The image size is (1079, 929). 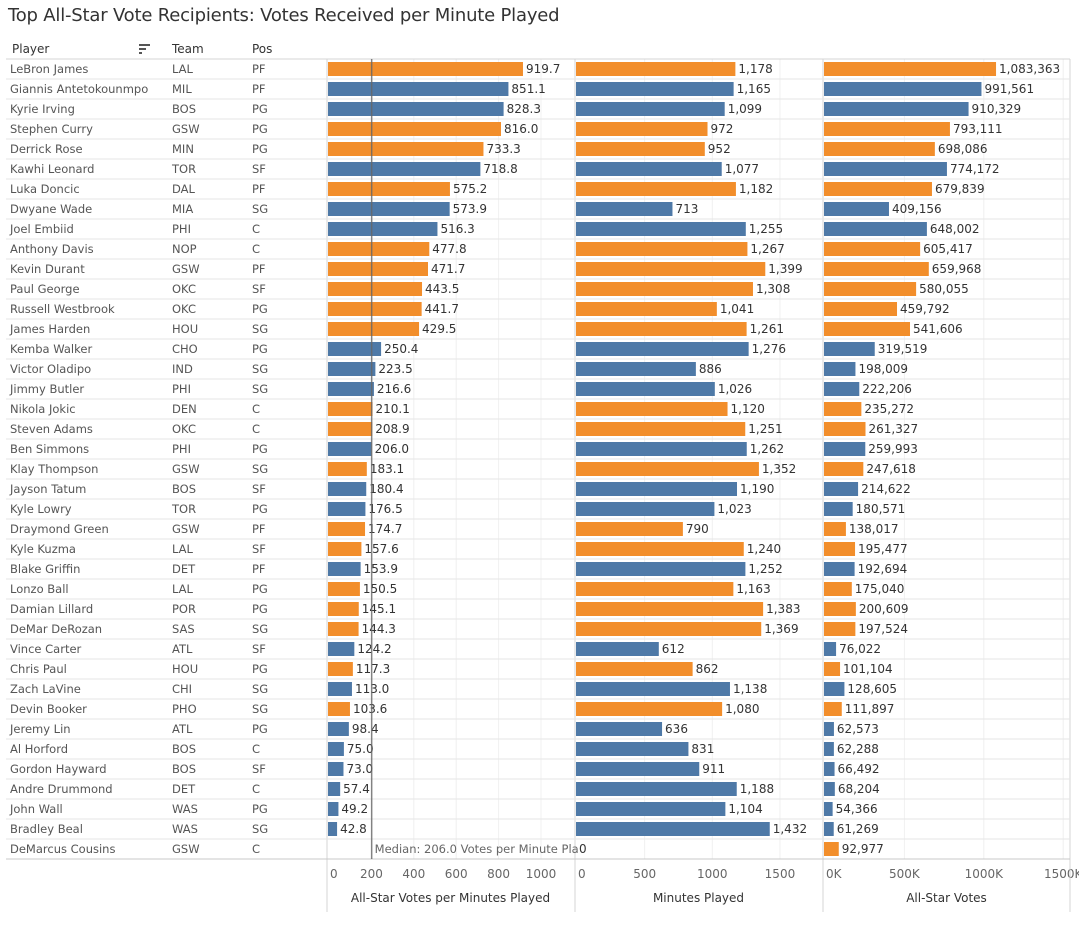 What do you see at coordinates (887, 389) in the screenshot?
I see `data-label-votes: 222,206` at bounding box center [887, 389].